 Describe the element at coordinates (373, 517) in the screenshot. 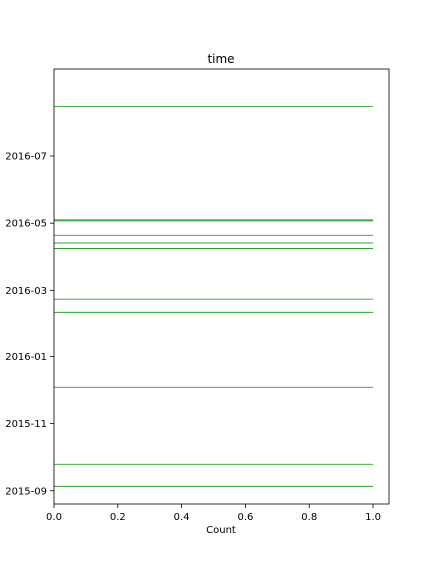

I see `x-tick-label: 1.0` at that location.